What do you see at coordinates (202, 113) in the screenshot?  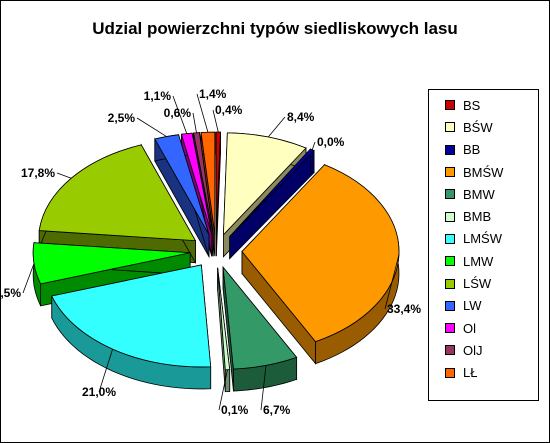 I see `leader-line-lł` at bounding box center [202, 113].